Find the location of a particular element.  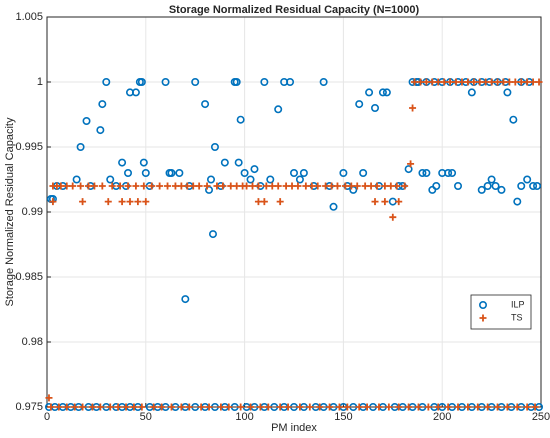

x-axis-label: PM index is located at coordinates (294, 428).